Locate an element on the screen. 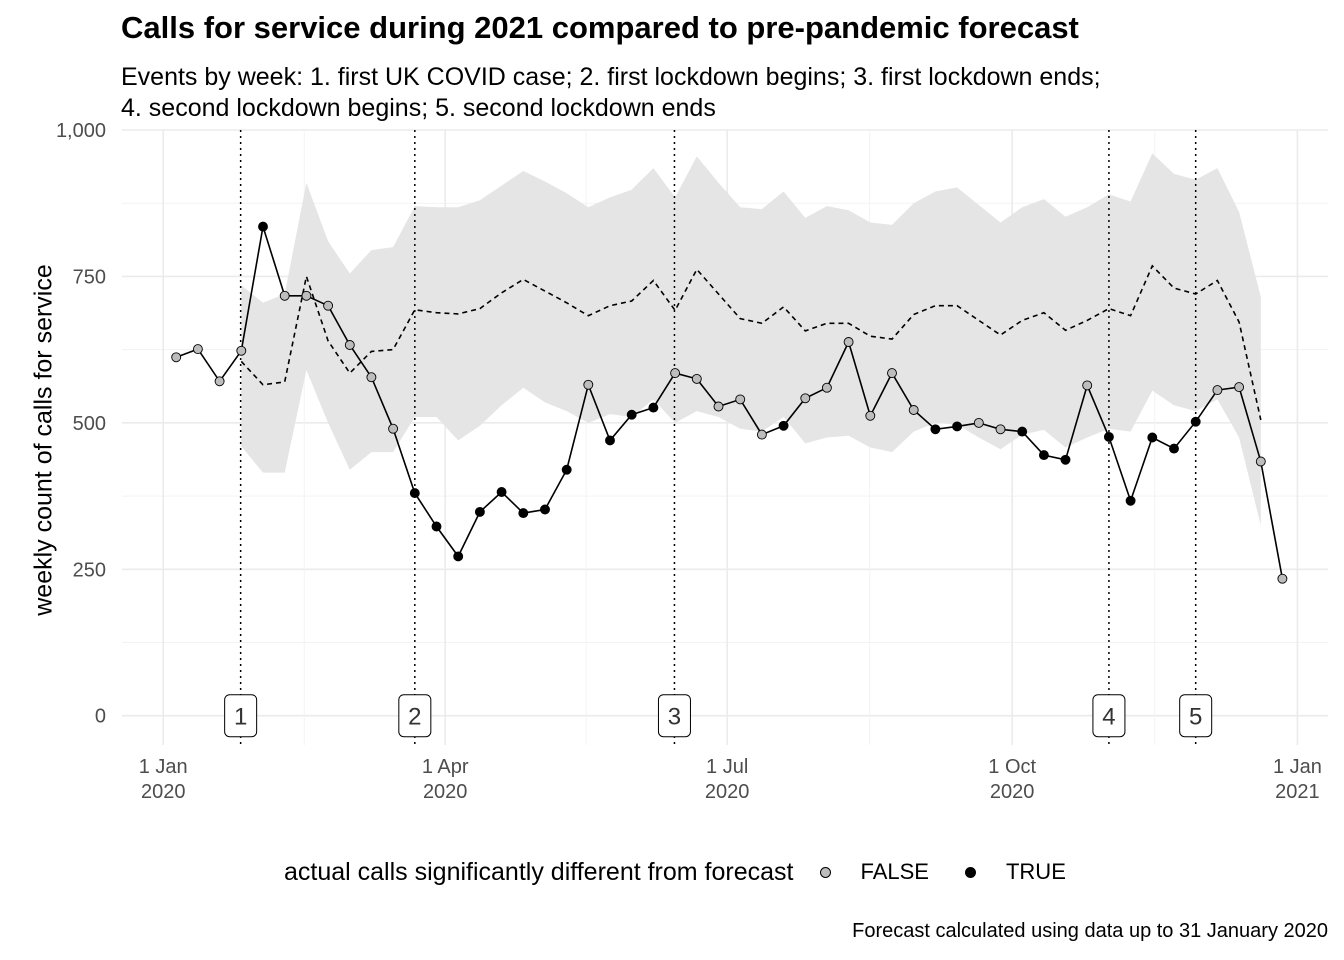 The height and width of the screenshot is (960, 1344). legend-entry-true: TRUE is located at coordinates (1015, 872).